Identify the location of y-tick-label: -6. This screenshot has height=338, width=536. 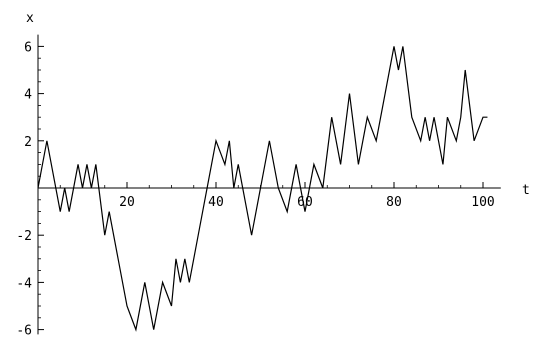
(24, 331).